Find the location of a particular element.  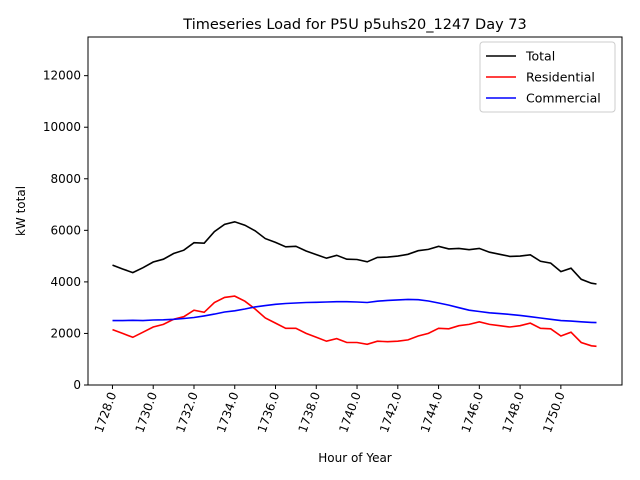

x-tick-label: 1750.0 is located at coordinates (554, 412).